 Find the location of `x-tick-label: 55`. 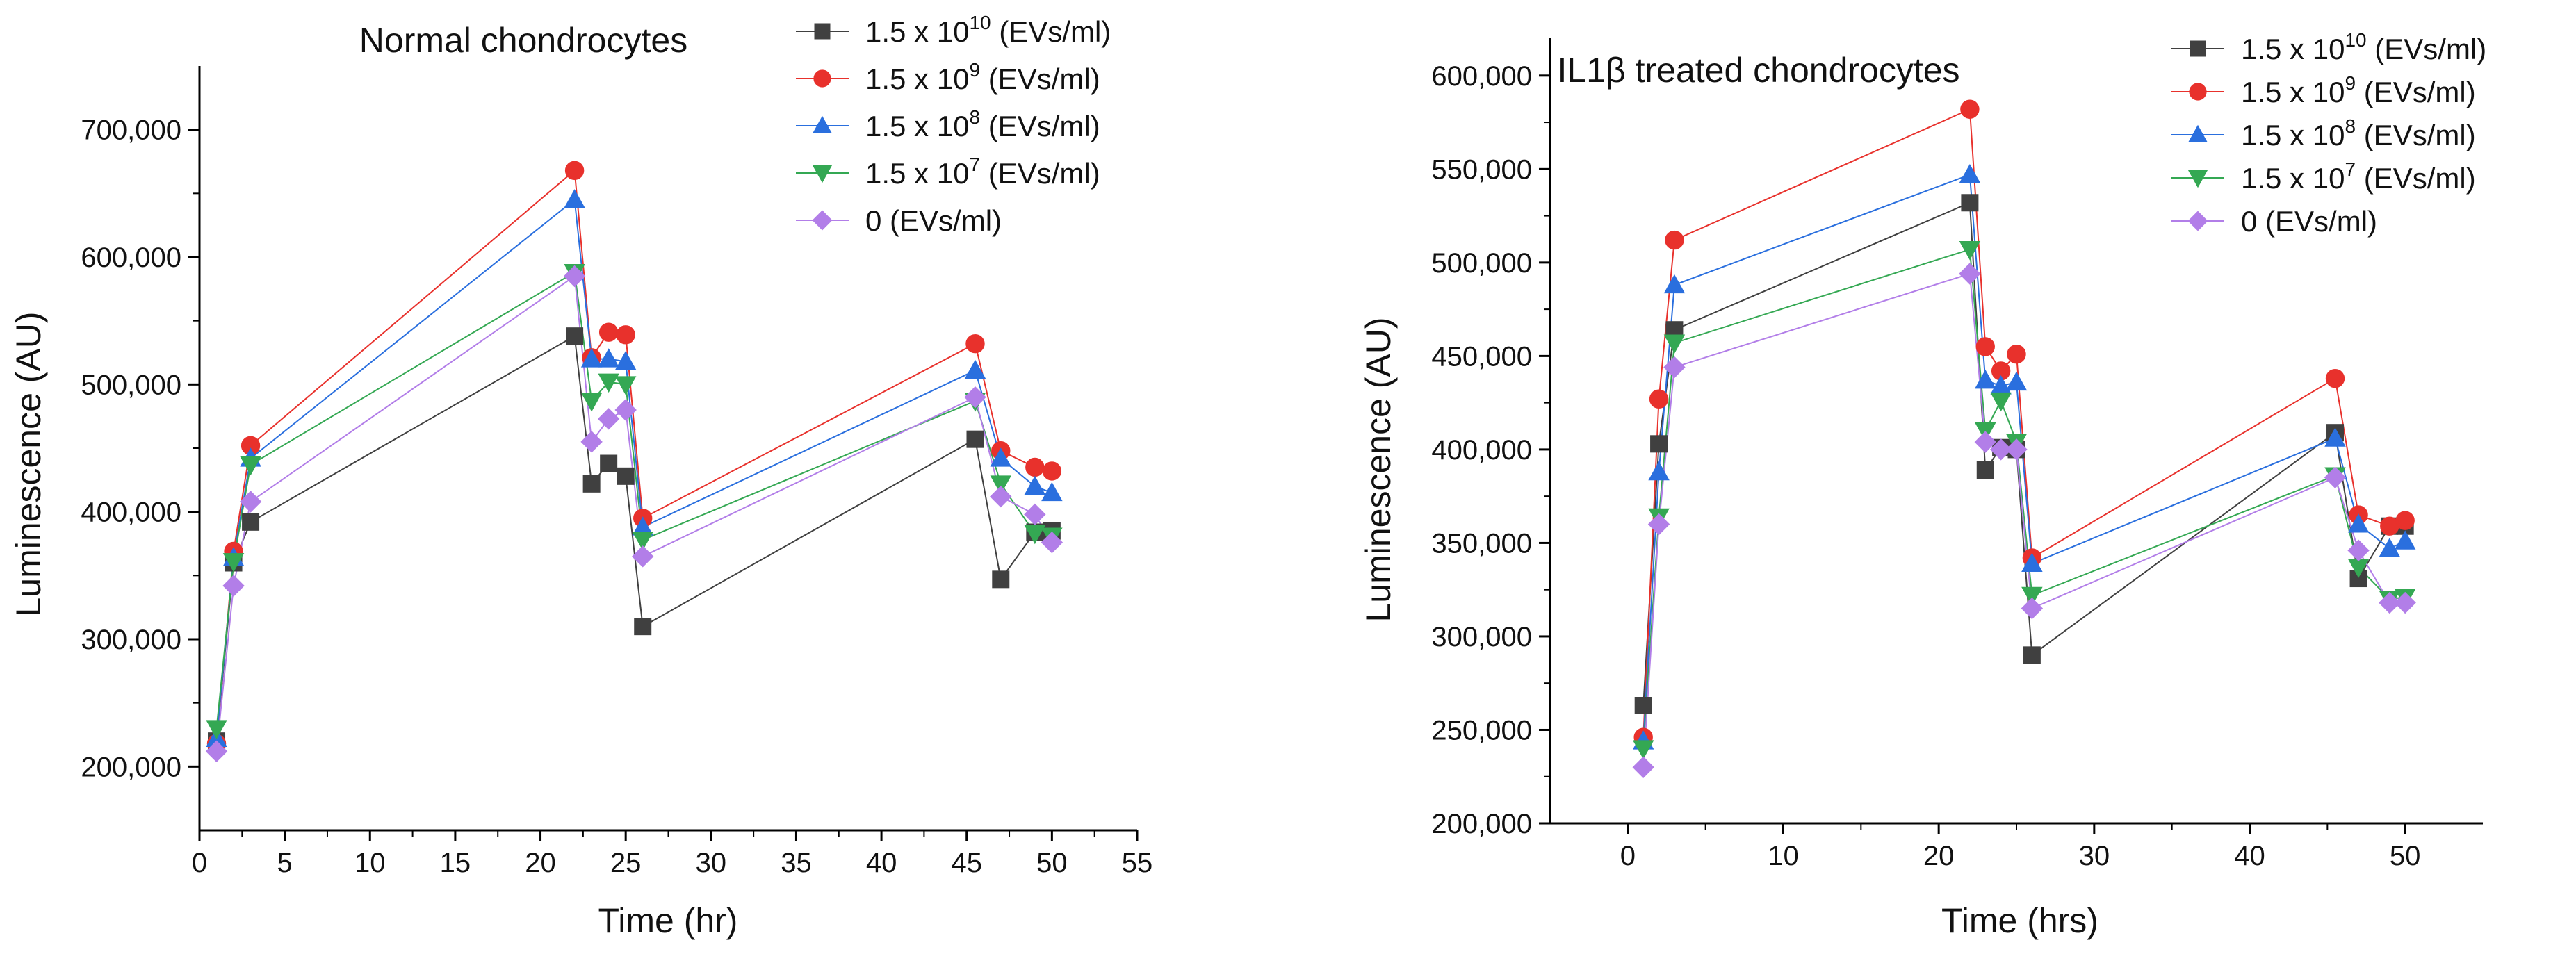

x-tick-label: 55 is located at coordinates (1137, 863).